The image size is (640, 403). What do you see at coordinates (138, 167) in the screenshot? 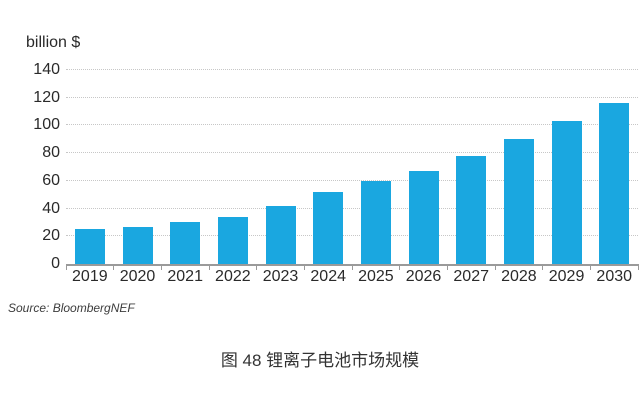
I see `bar-cell-2020` at bounding box center [138, 167].